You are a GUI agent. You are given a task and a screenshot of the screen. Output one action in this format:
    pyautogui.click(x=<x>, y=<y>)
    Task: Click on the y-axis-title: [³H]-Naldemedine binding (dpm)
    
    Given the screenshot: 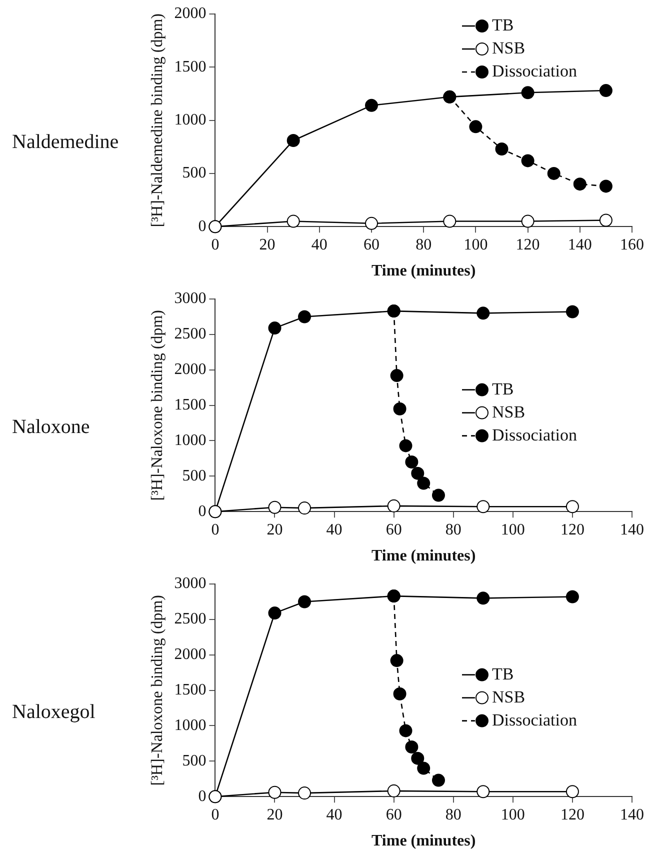 What is the action you would take?
    pyautogui.click(x=157, y=120)
    